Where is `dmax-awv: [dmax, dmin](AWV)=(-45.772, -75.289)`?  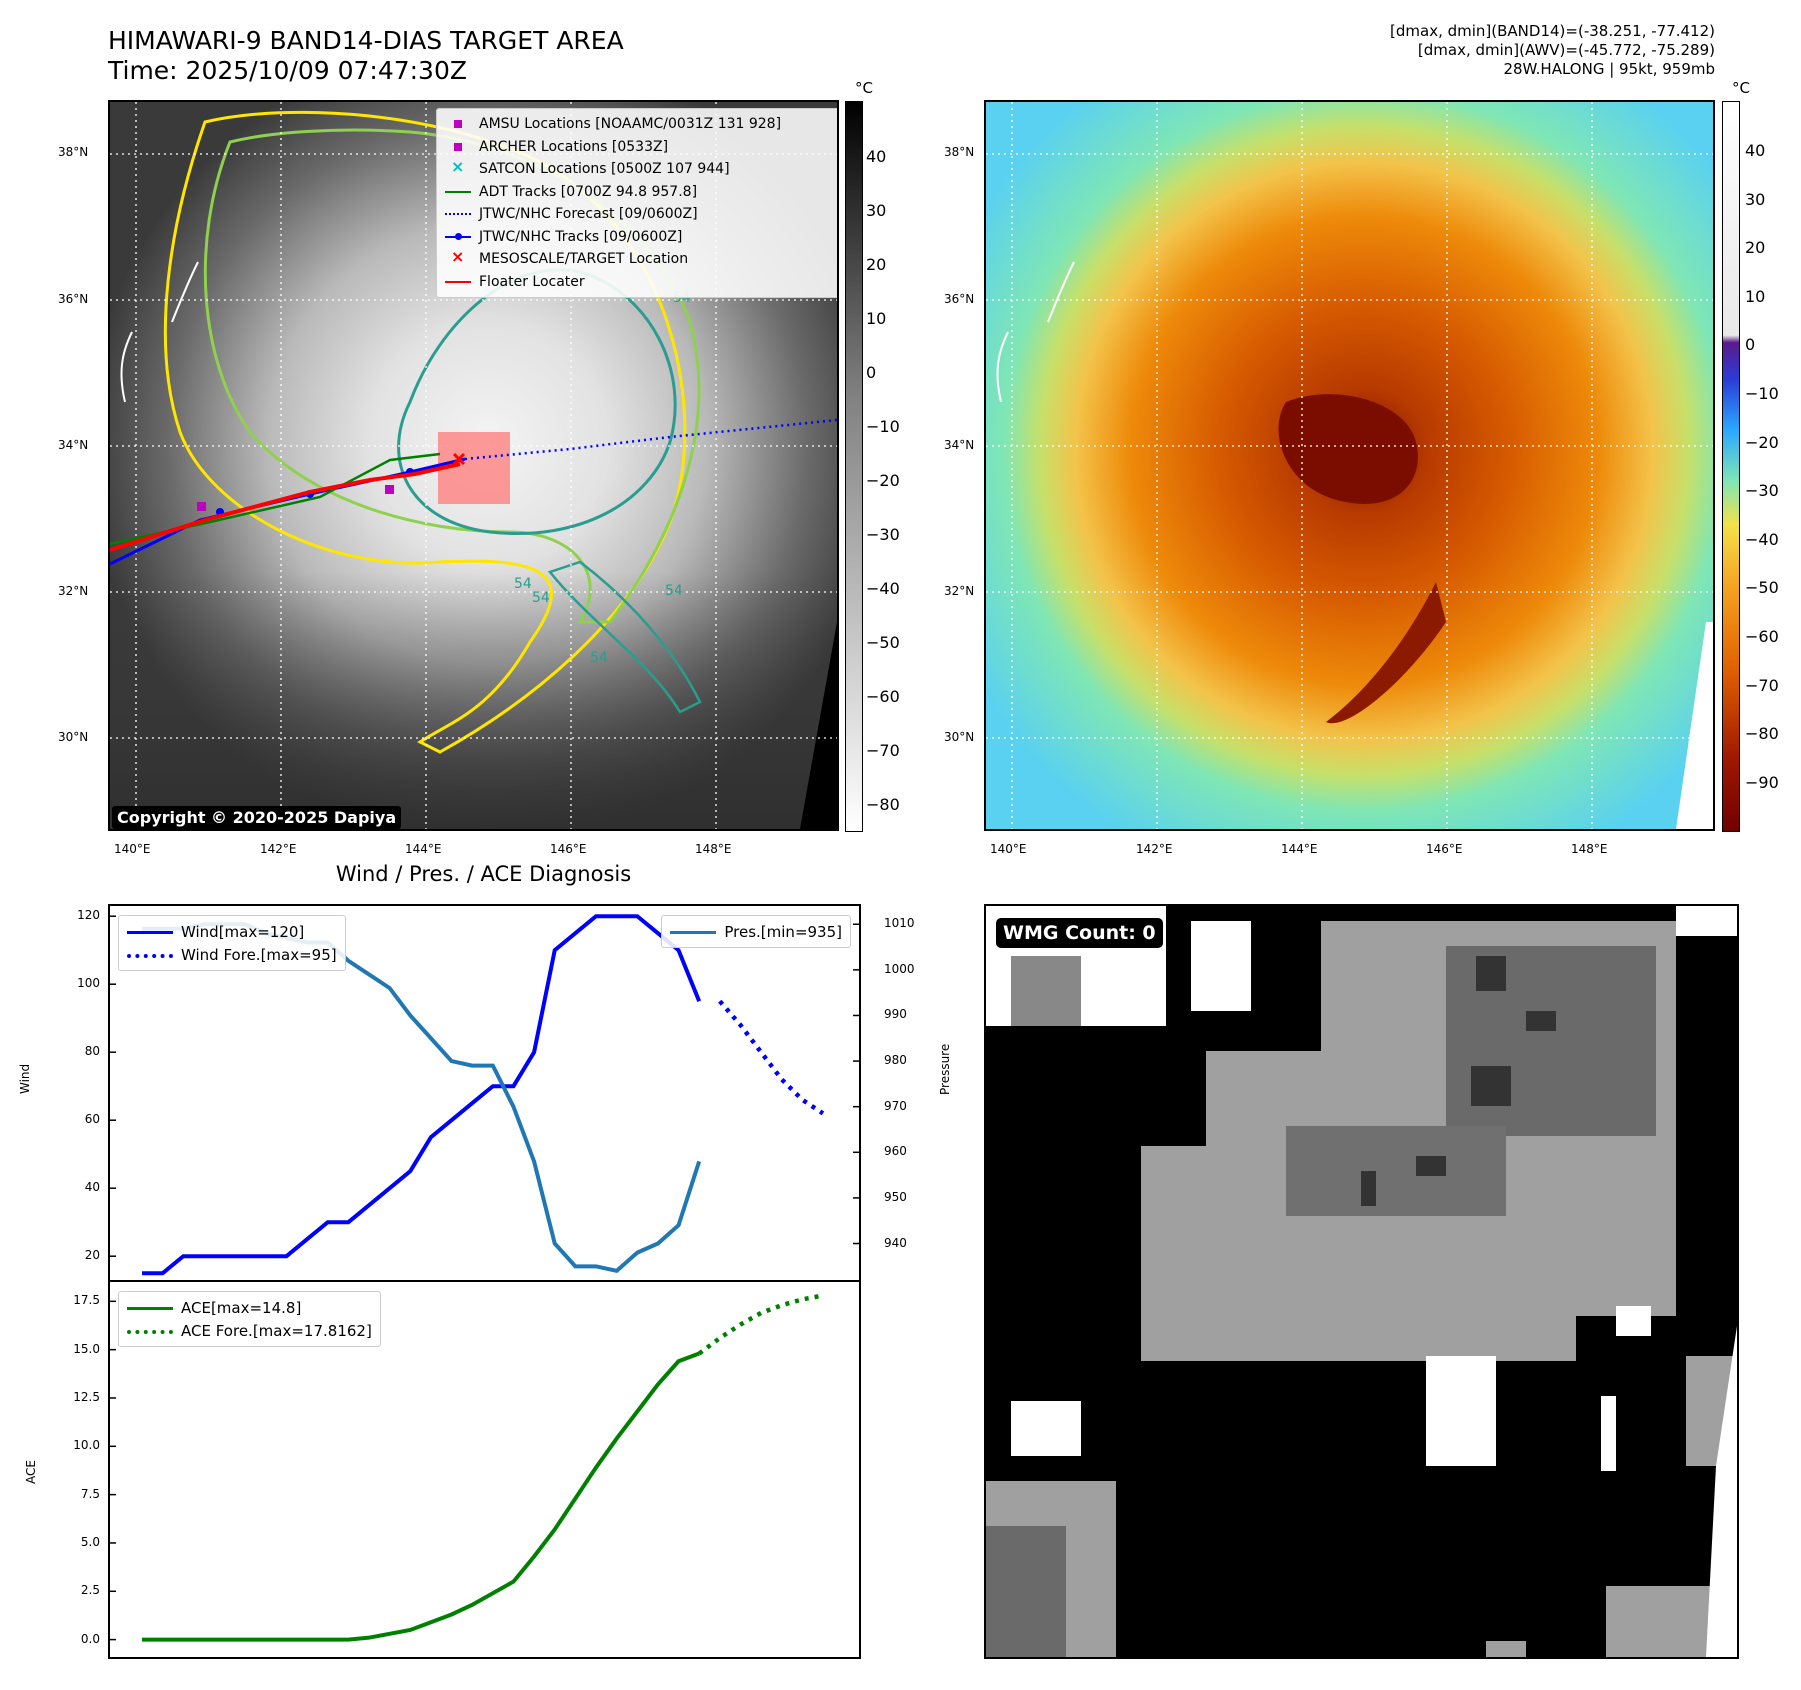 dmax-awv: [dmax, dmin](AWV)=(-45.772, -75.289) is located at coordinates (1566, 50).